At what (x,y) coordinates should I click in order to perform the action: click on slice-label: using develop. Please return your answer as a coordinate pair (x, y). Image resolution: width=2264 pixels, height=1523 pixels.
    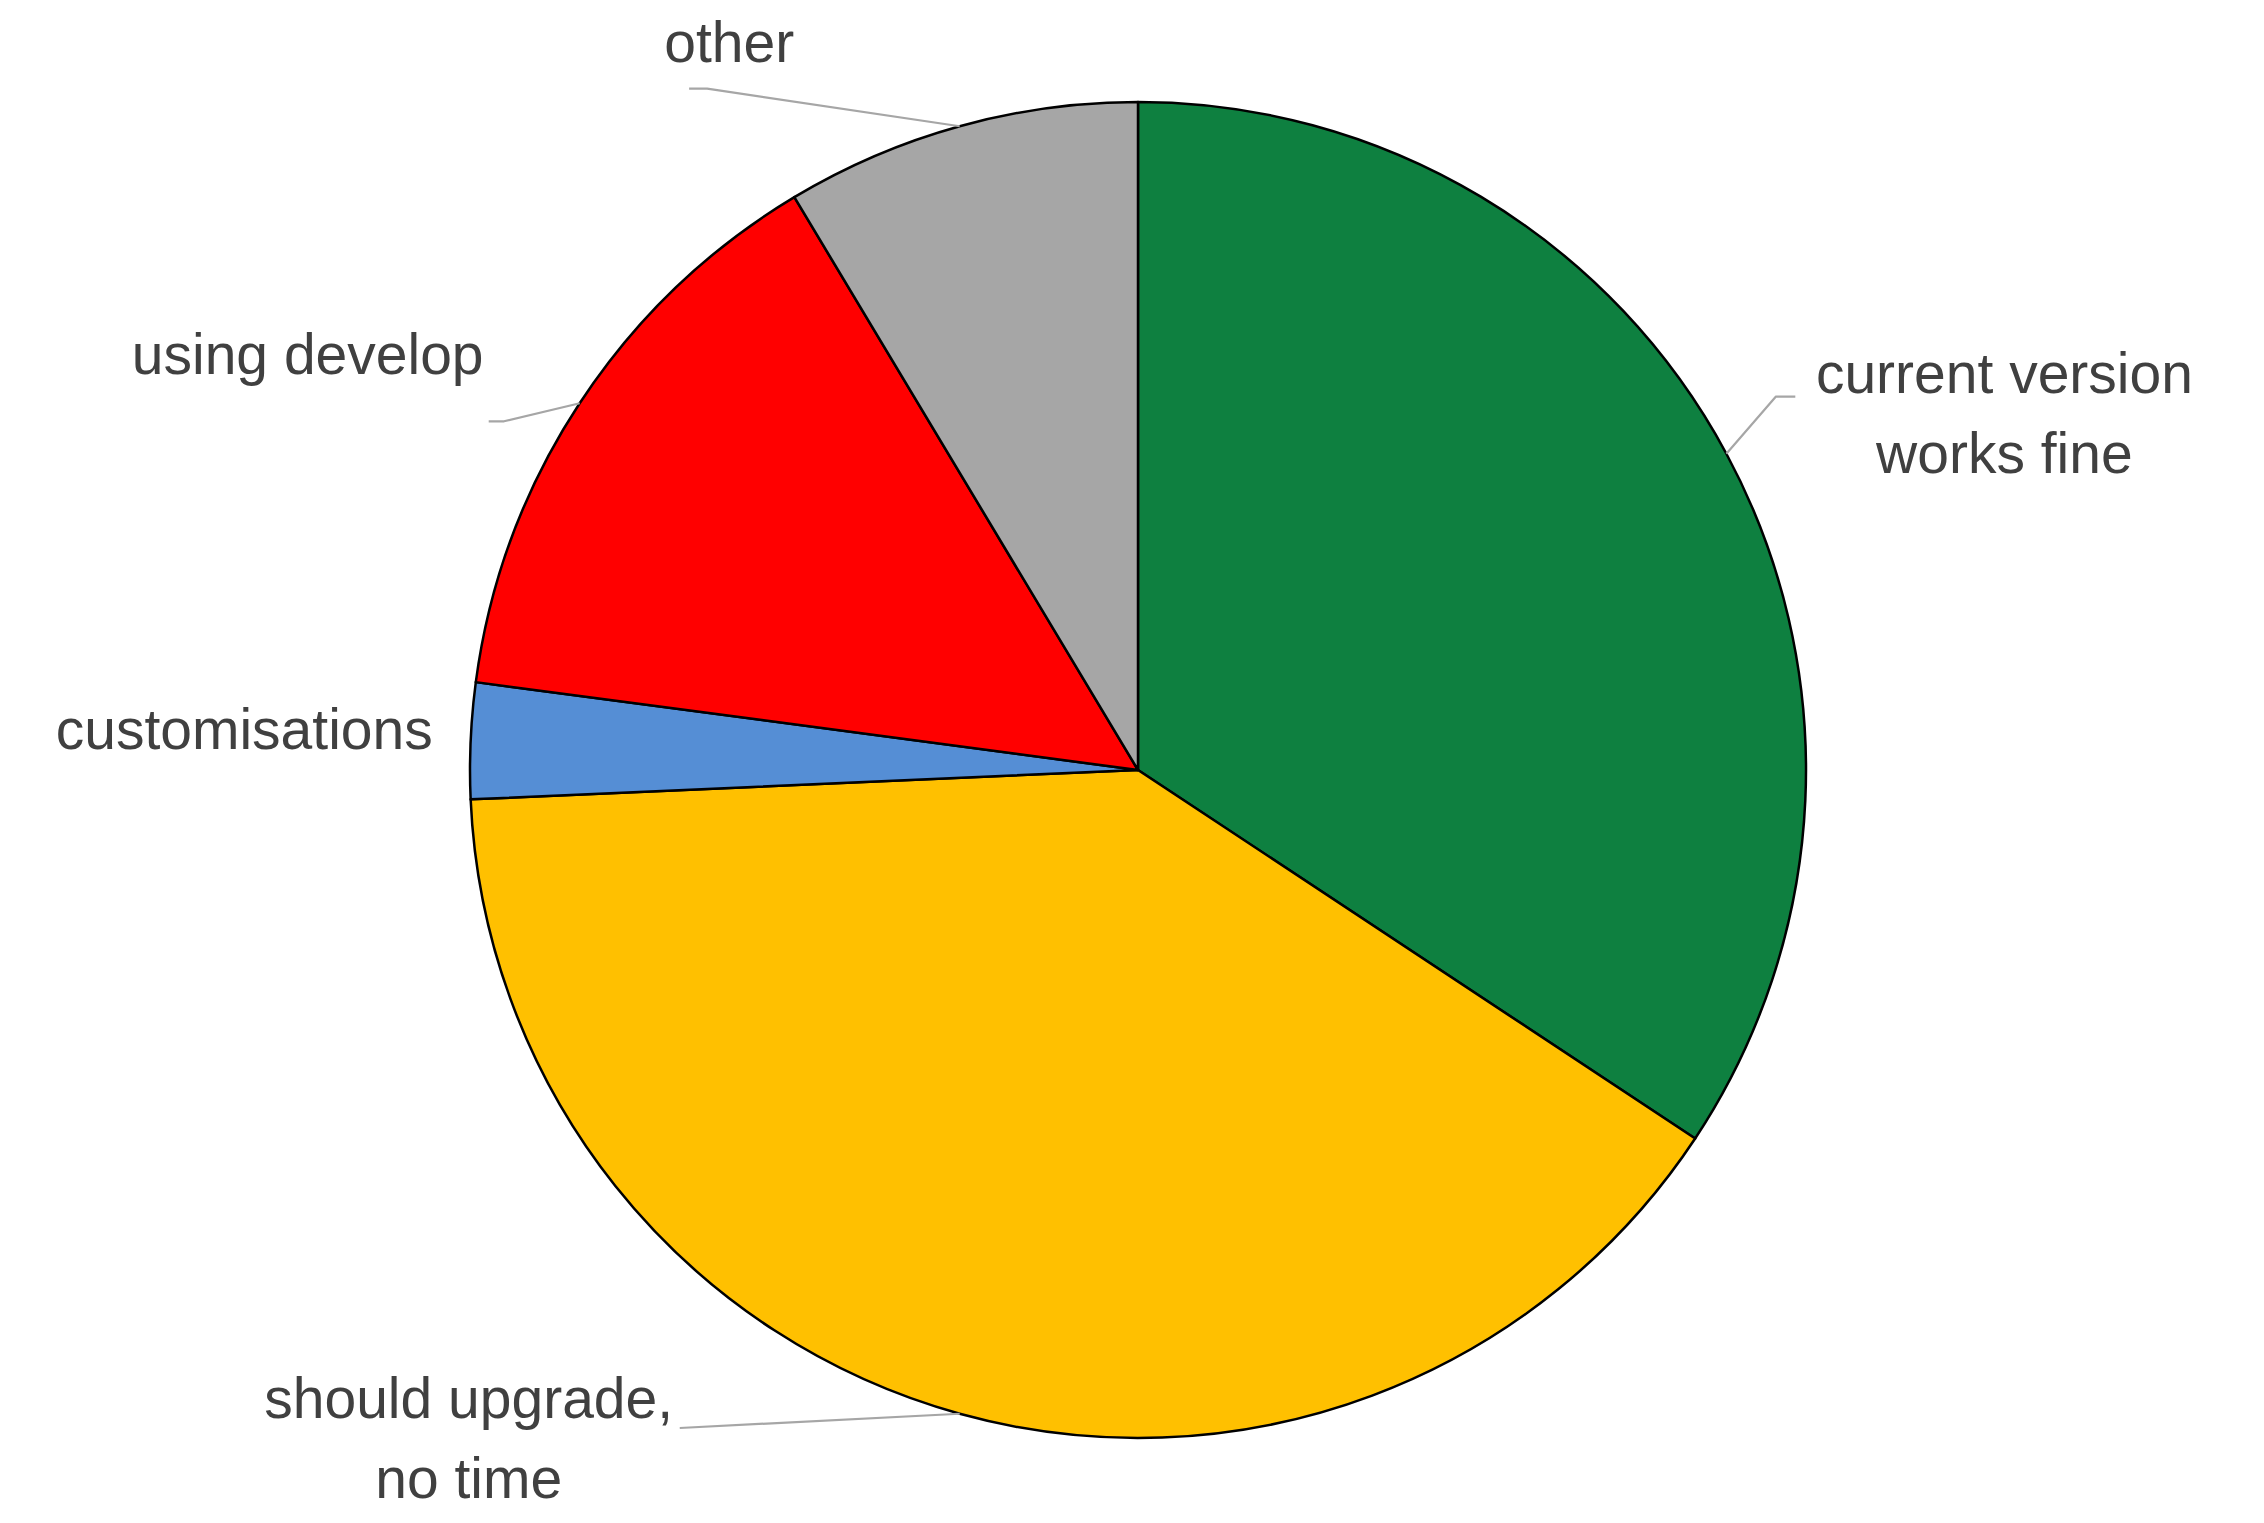
    Looking at the image, I should click on (307, 354).